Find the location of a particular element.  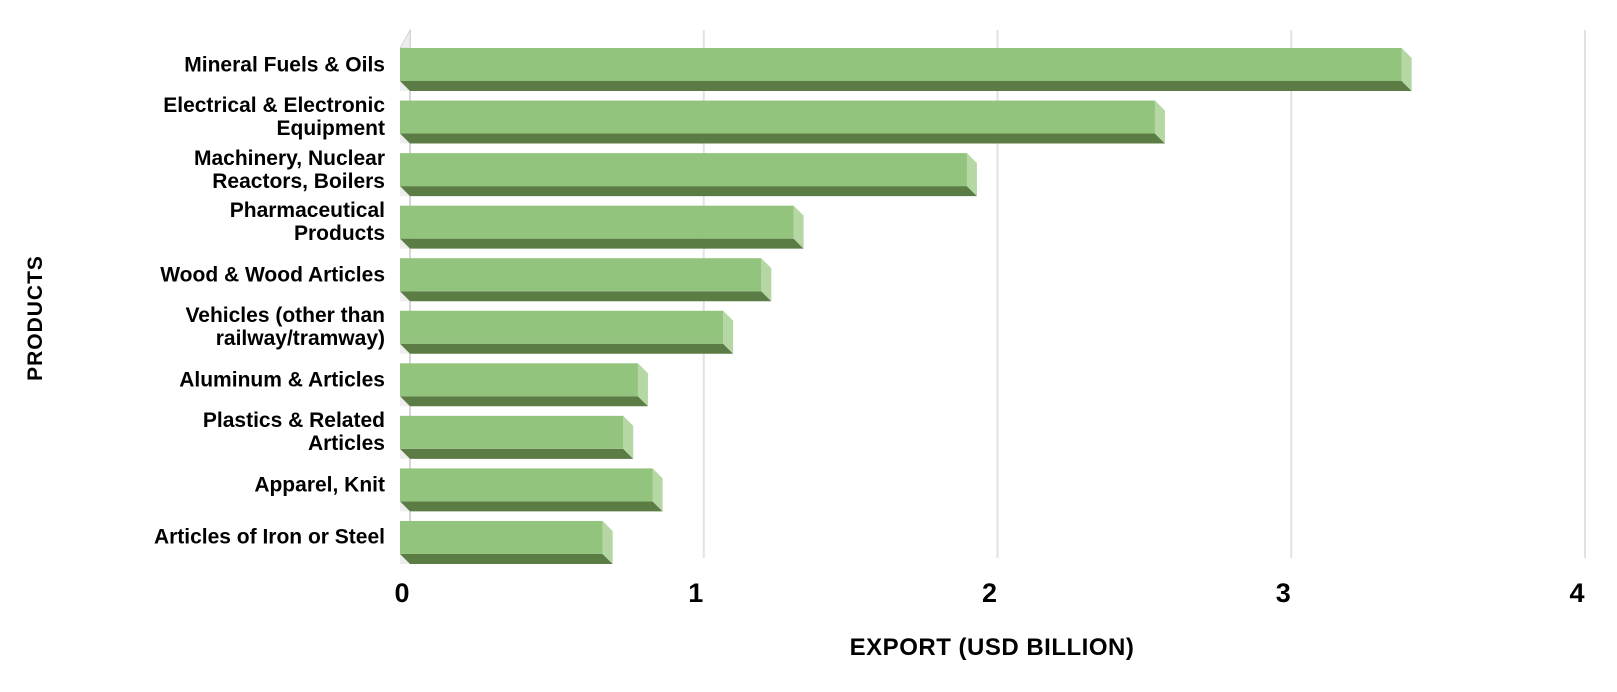

bar-electrical-electronic-equipment is located at coordinates (782, 122).